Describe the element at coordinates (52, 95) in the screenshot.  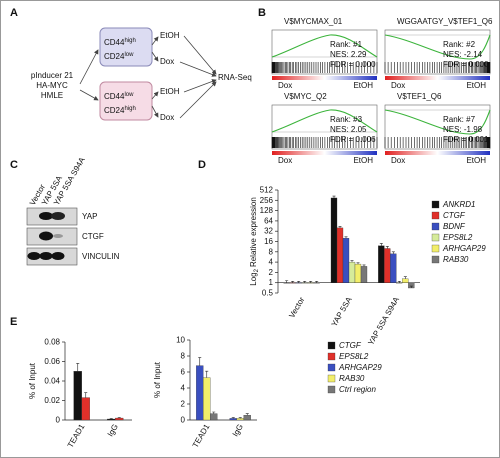
I see `source-label: HMLE` at that location.